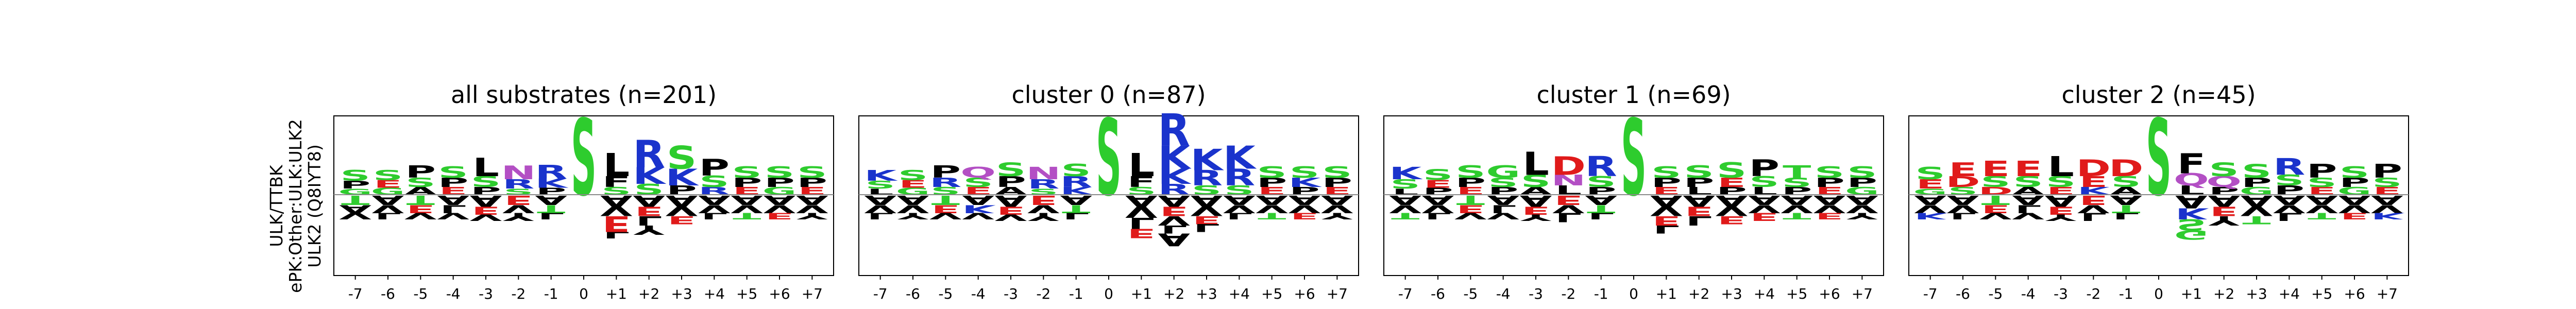  What do you see at coordinates (2126, 191) in the screenshot?
I see `logo-glyph-up--1-A: A` at bounding box center [2126, 191].